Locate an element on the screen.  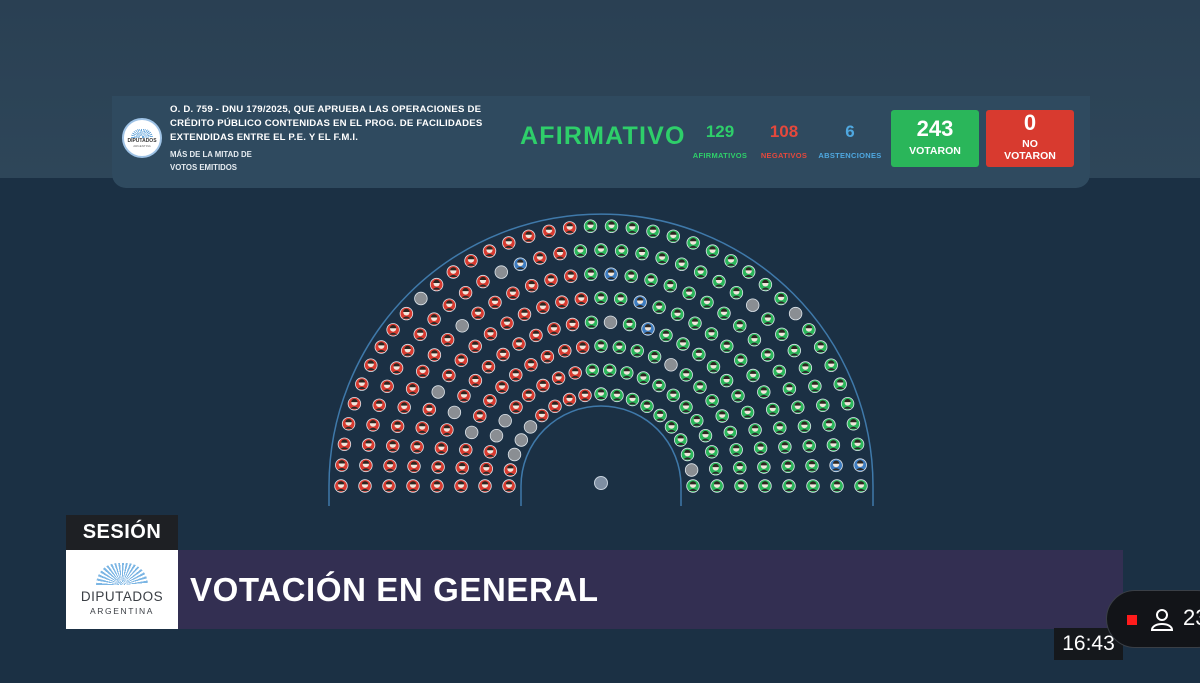
user-icon is located at coordinates (1162, 620).